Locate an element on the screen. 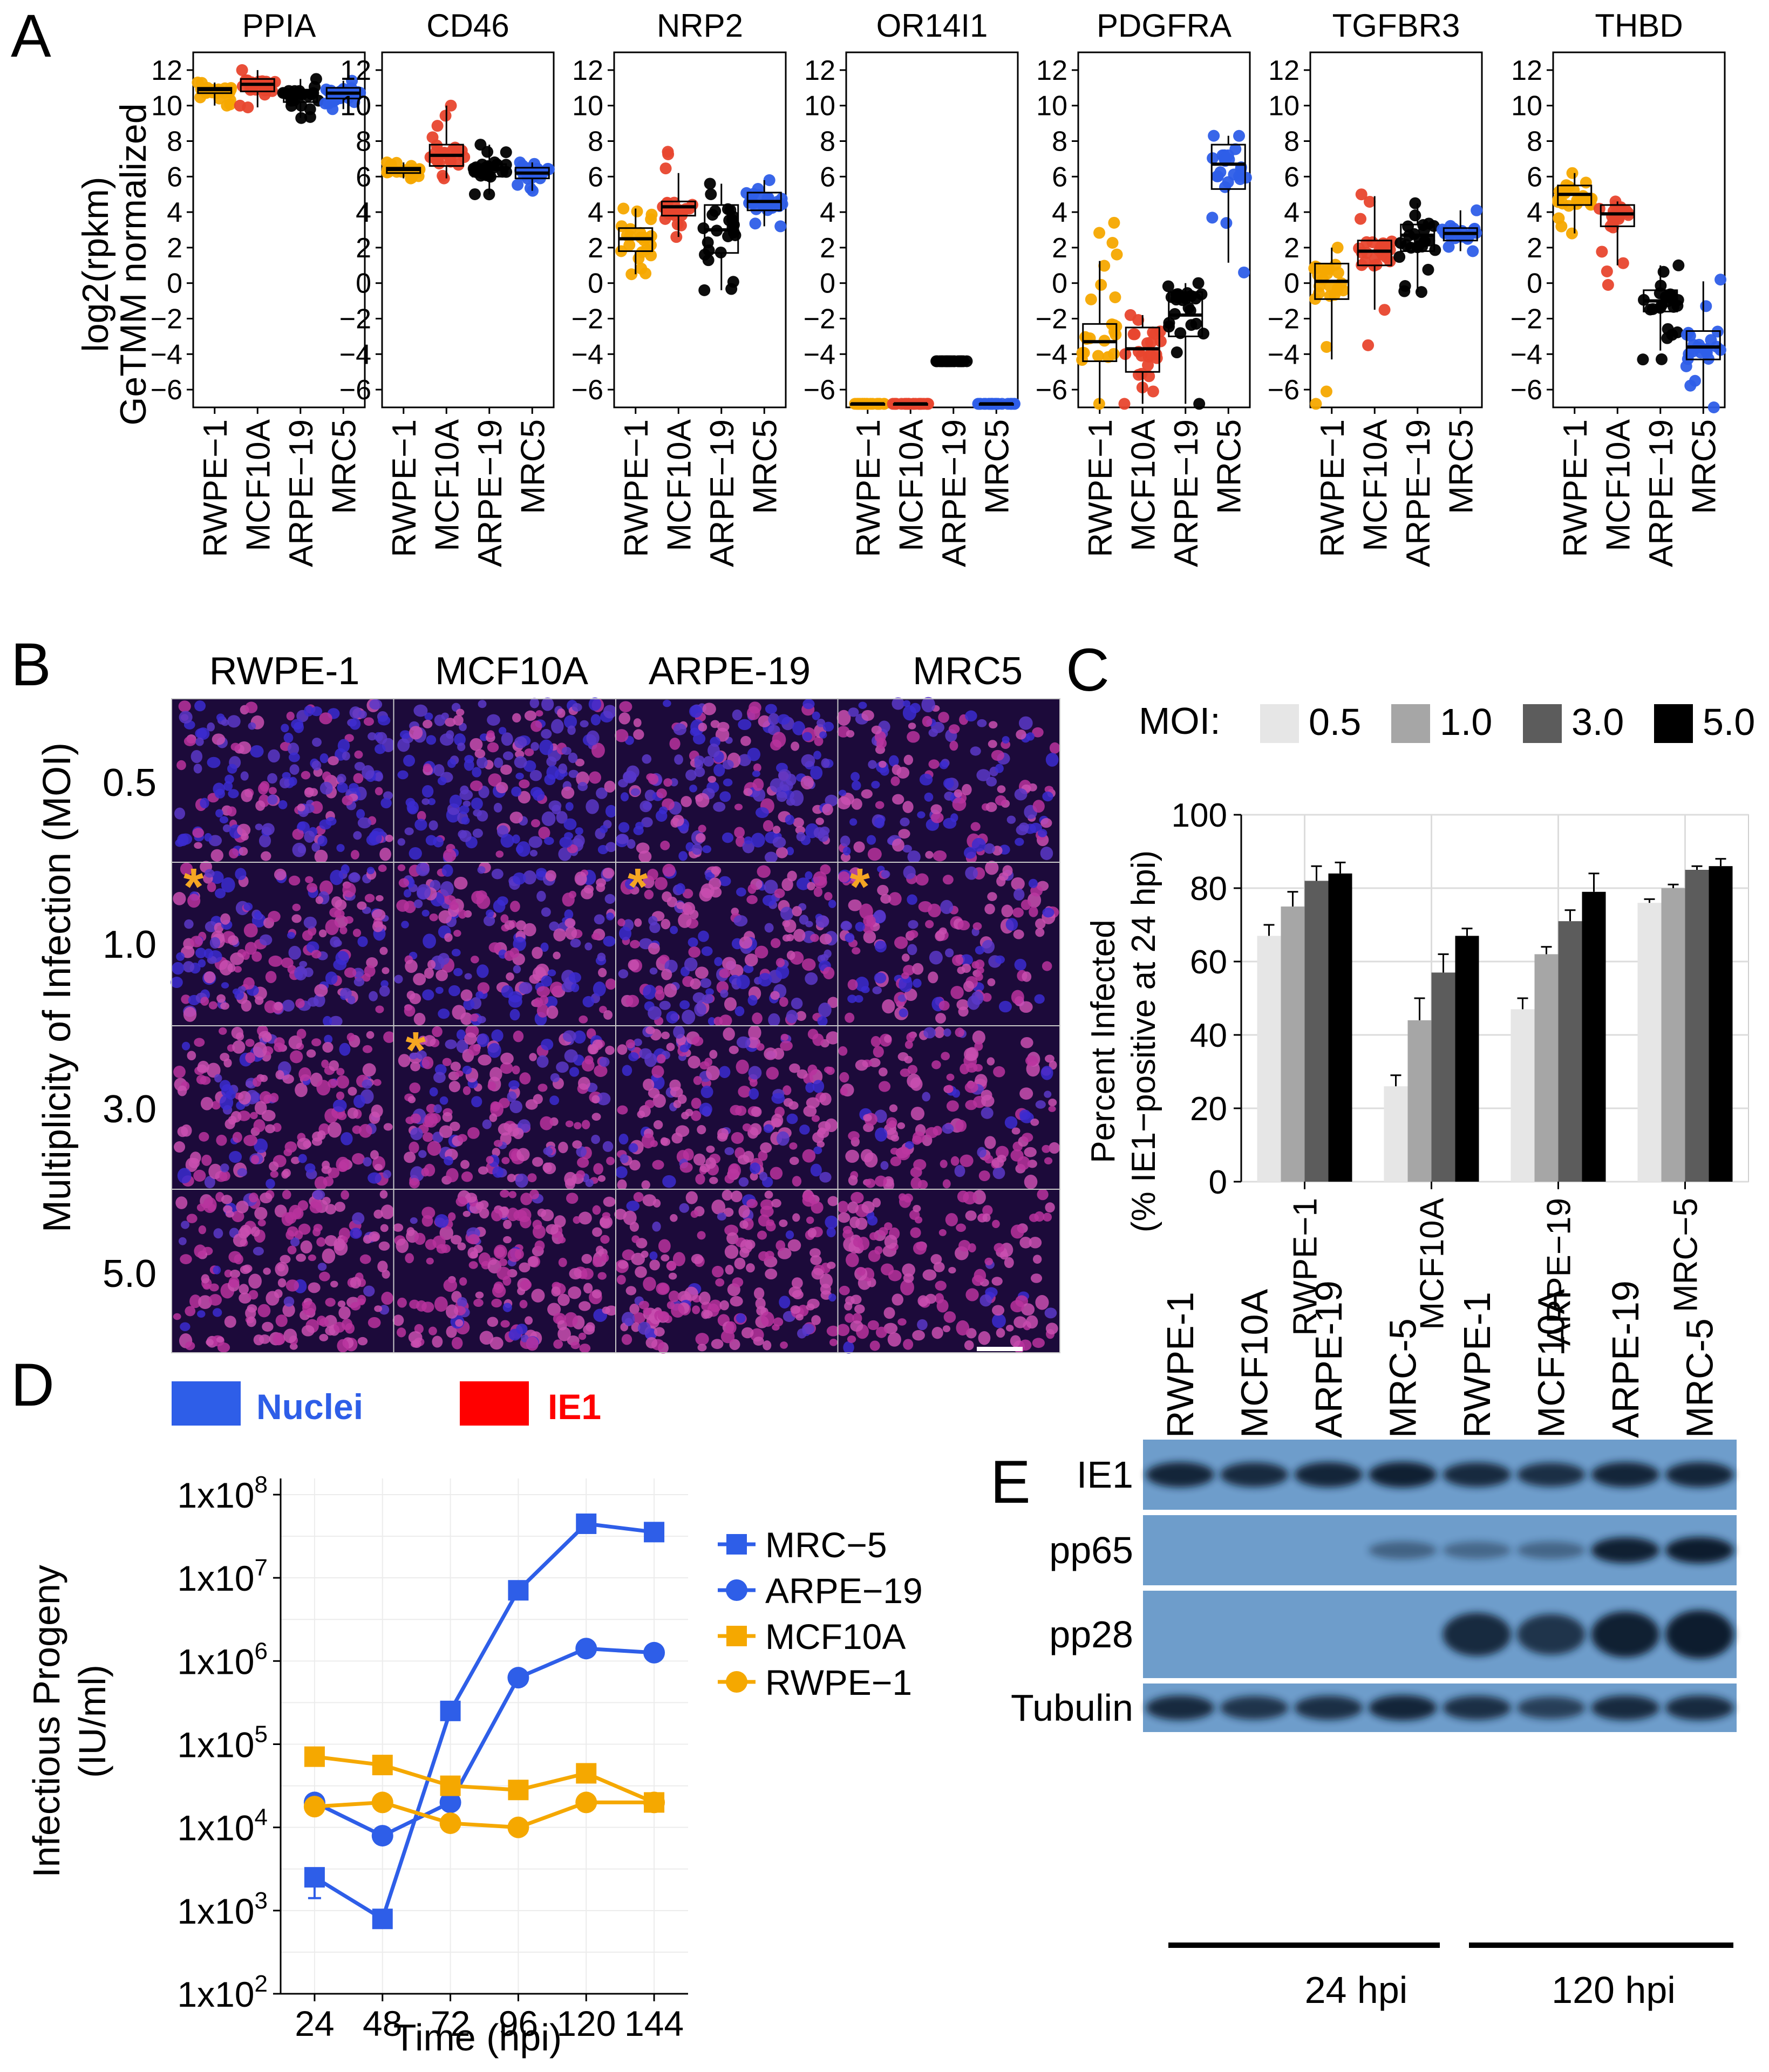  asterisk-marker: * is located at coordinates (193, 887).